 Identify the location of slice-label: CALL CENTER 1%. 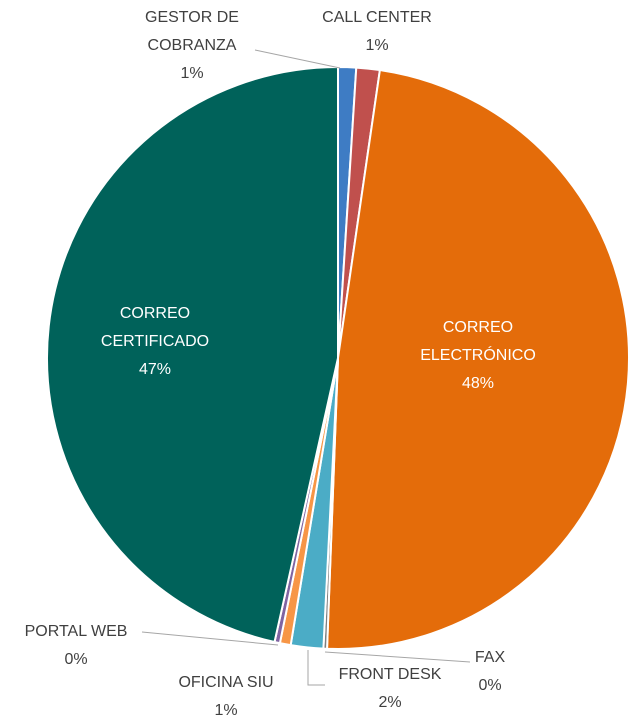
(377, 32).